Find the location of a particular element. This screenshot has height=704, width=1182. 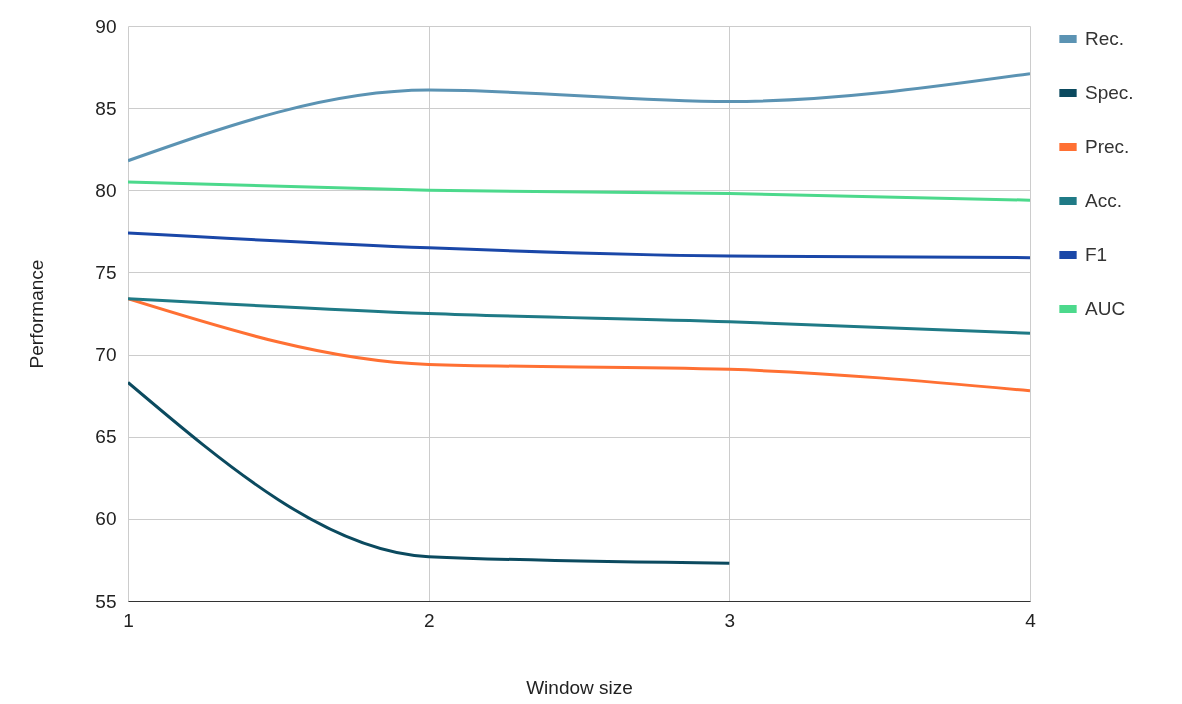

legend-label: F1 is located at coordinates (1096, 254).